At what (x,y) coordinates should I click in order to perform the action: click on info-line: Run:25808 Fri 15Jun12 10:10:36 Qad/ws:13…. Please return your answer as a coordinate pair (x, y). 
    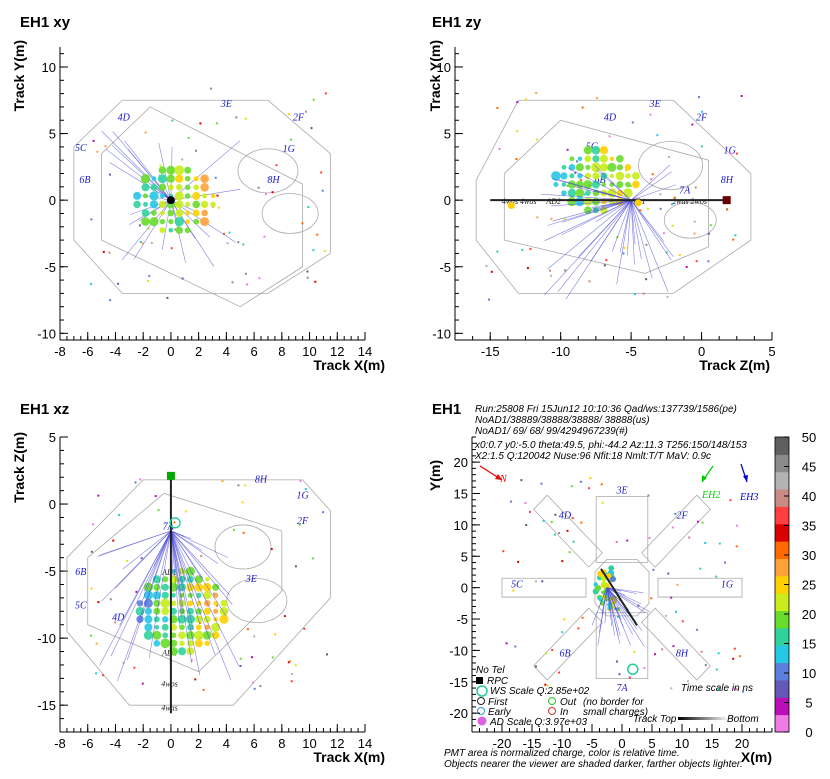
    Looking at the image, I should click on (606, 409).